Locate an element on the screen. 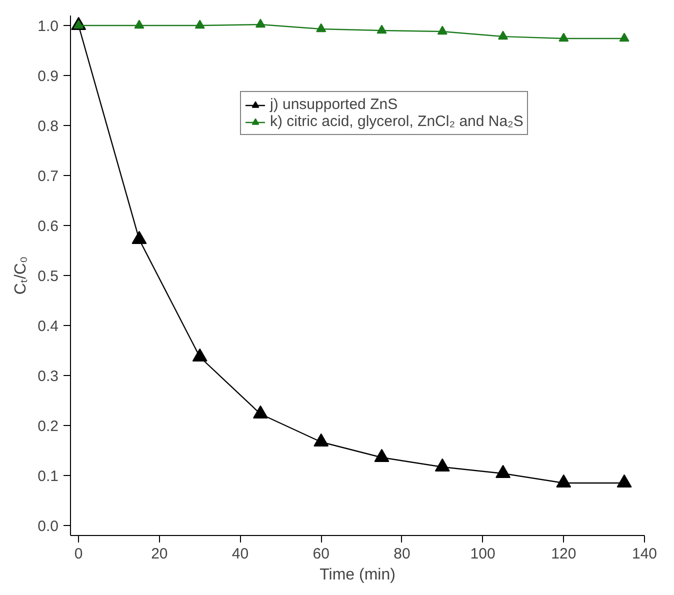 The width and height of the screenshot is (674, 595). y-axis-title: Cₜ/C₀ is located at coordinates (21, 275).